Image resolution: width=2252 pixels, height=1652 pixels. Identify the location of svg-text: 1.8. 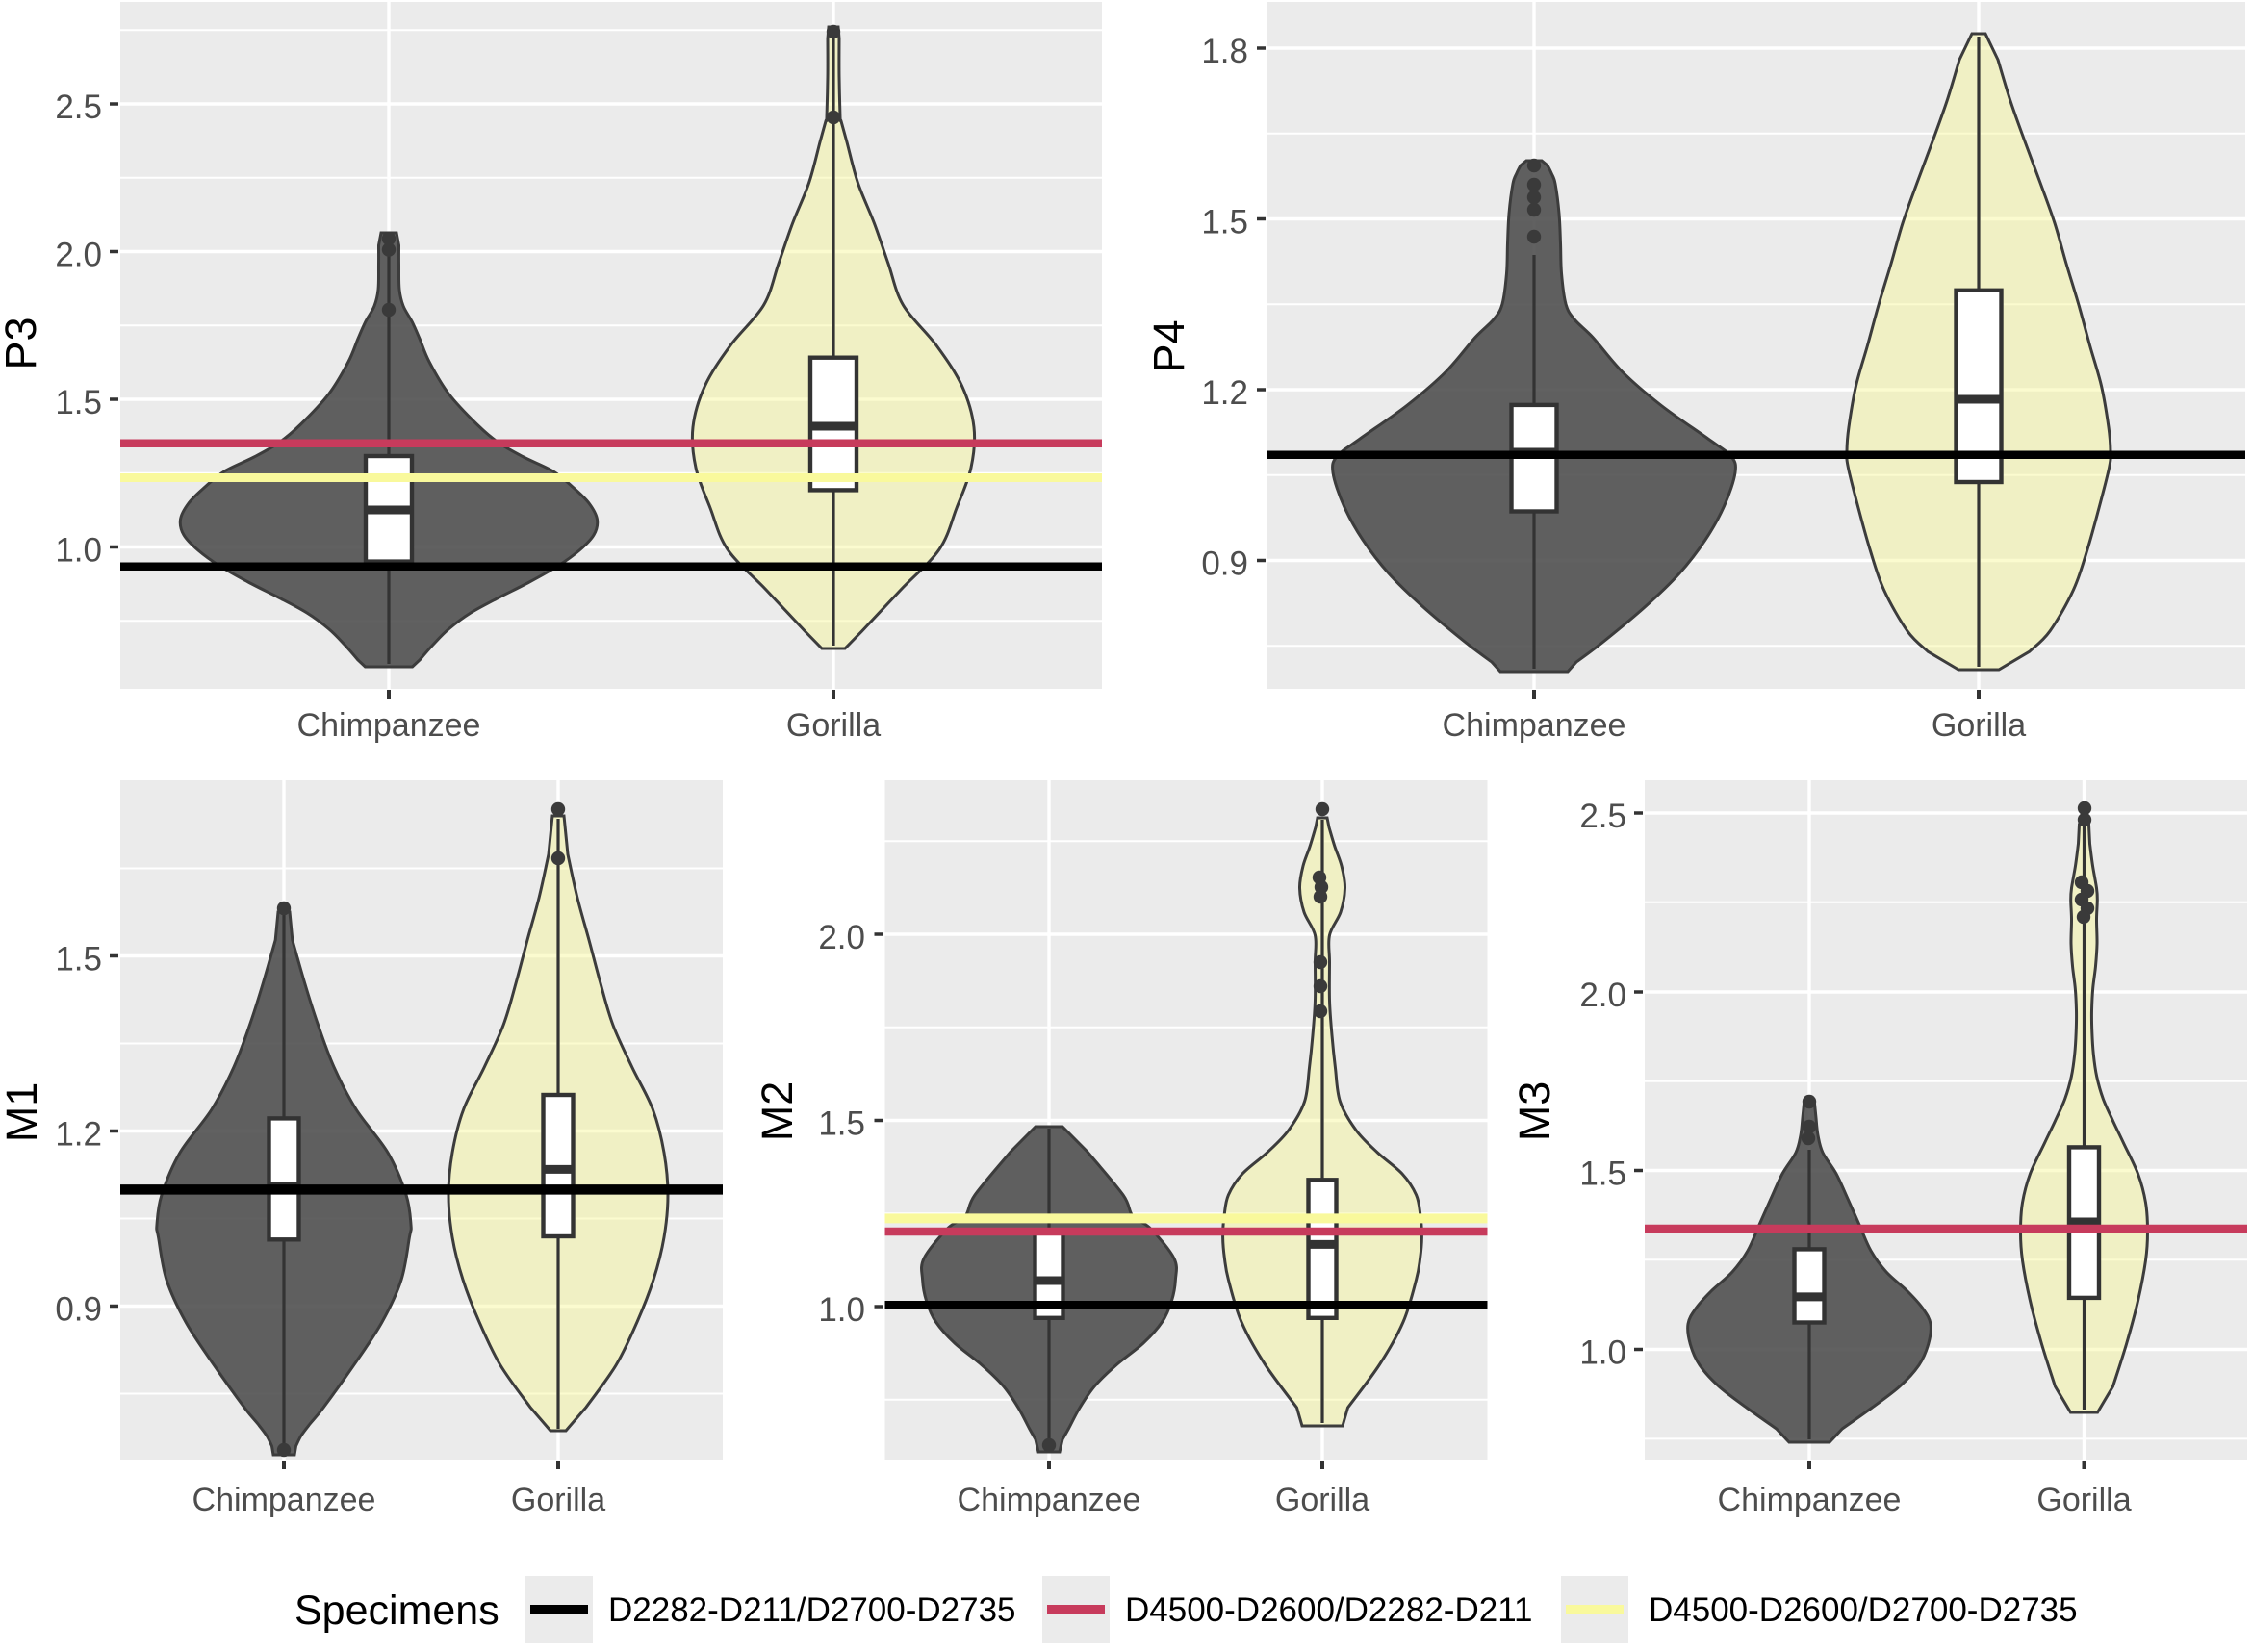
(1225, 51).